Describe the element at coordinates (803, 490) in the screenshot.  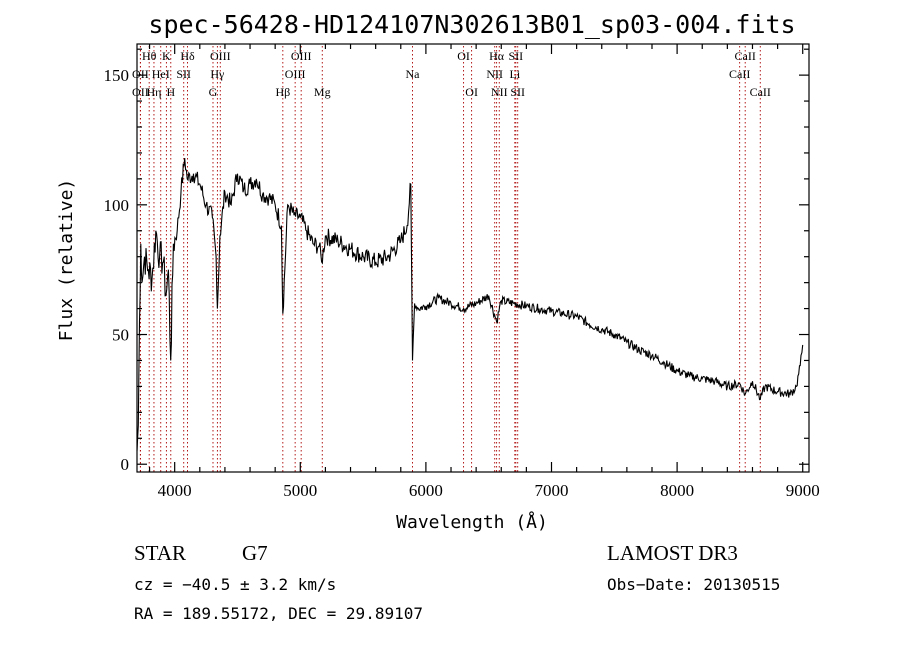
I see `x-tick-label: 9000` at that location.